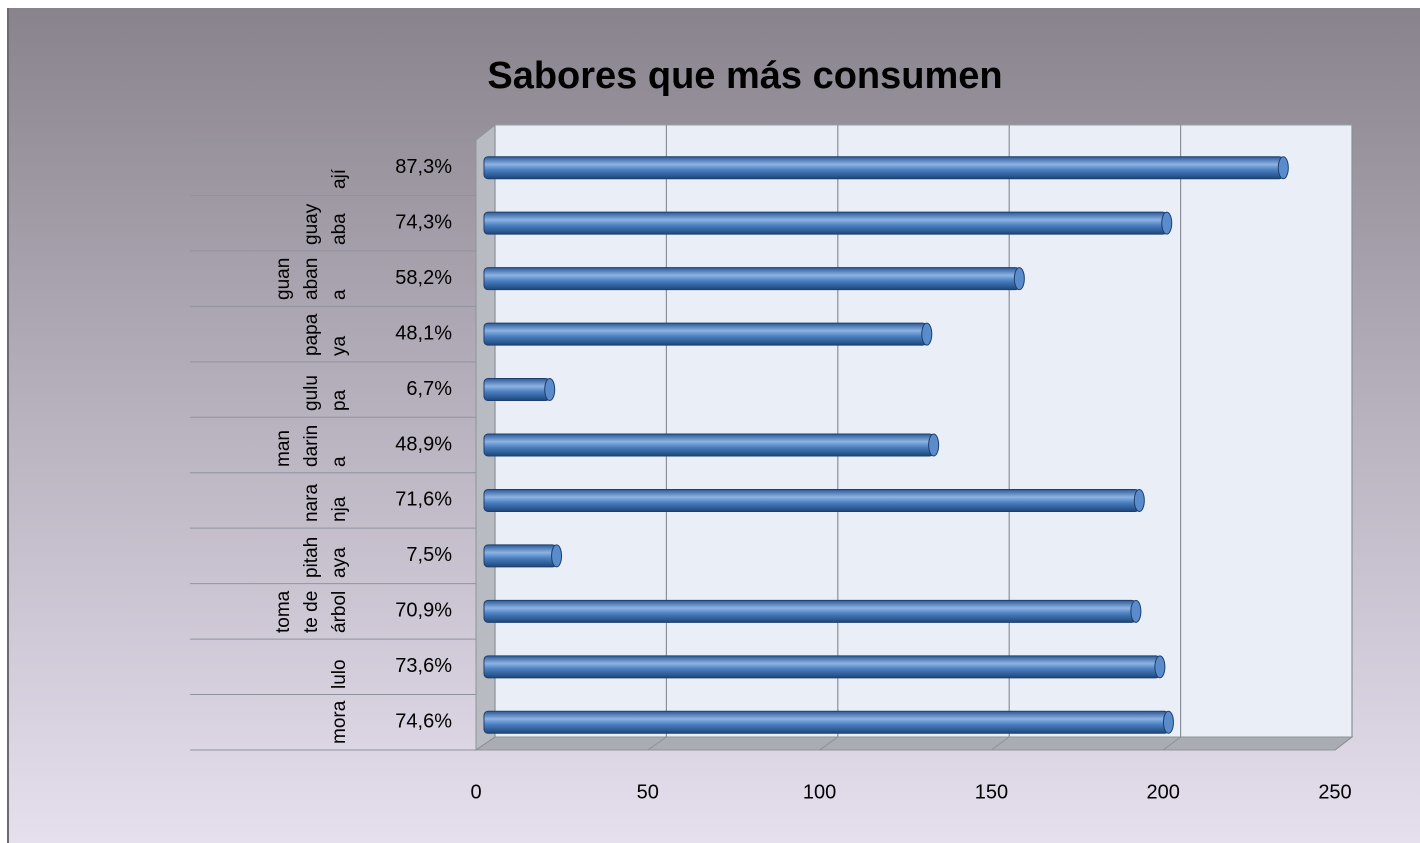 Image resolution: width=1420 pixels, height=843 pixels. What do you see at coordinates (311, 612) in the screenshot?
I see `category-label: tomate de árbol` at bounding box center [311, 612].